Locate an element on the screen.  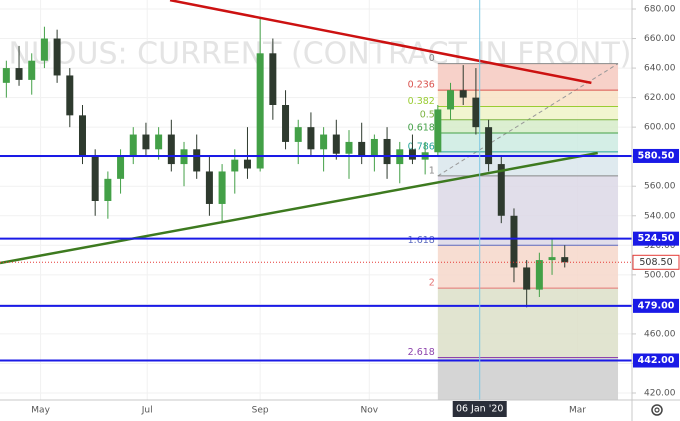
last-price-tag is located at coordinates (656, 262).